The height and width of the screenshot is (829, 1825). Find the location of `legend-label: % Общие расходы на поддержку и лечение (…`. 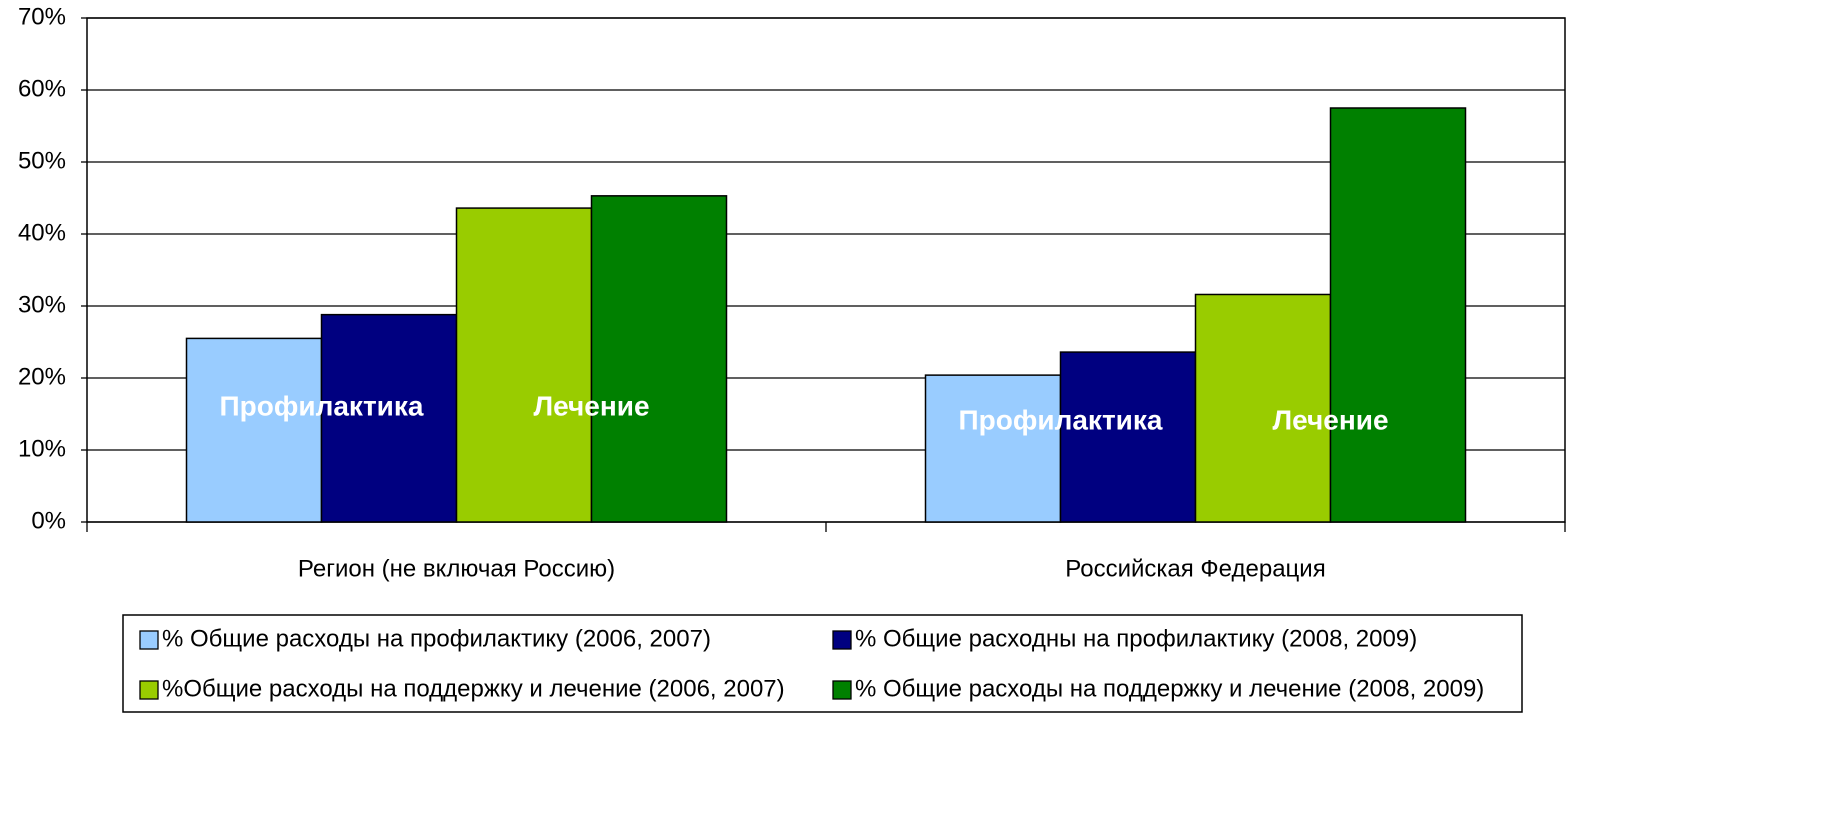

legend-label: % Общие расходы на поддержку и лечение (… is located at coordinates (1169, 688).